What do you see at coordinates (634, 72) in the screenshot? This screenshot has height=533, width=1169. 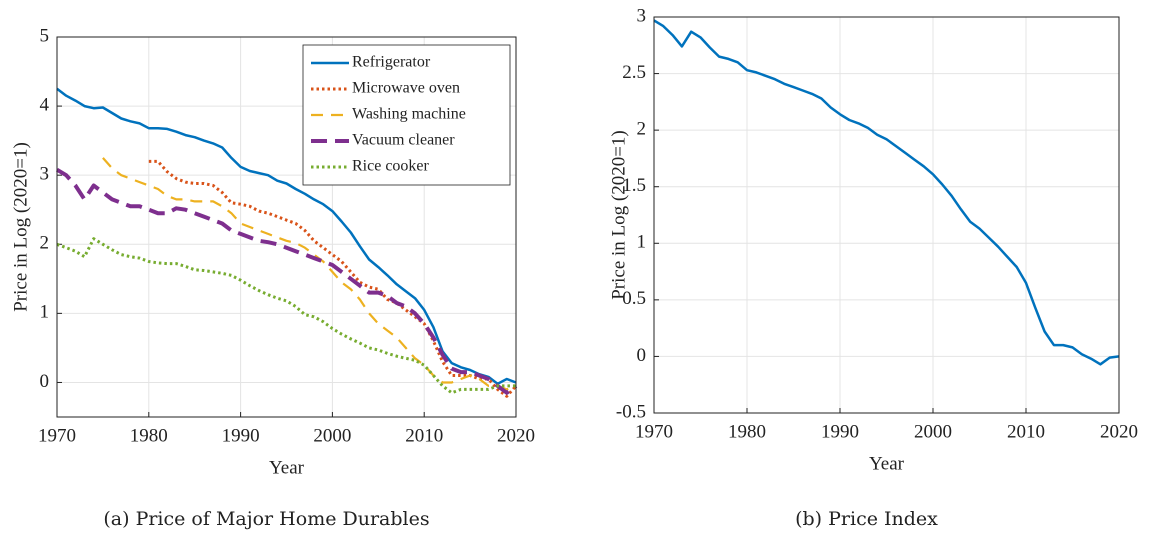 I see `y-tick-label: 2.5` at bounding box center [634, 72].